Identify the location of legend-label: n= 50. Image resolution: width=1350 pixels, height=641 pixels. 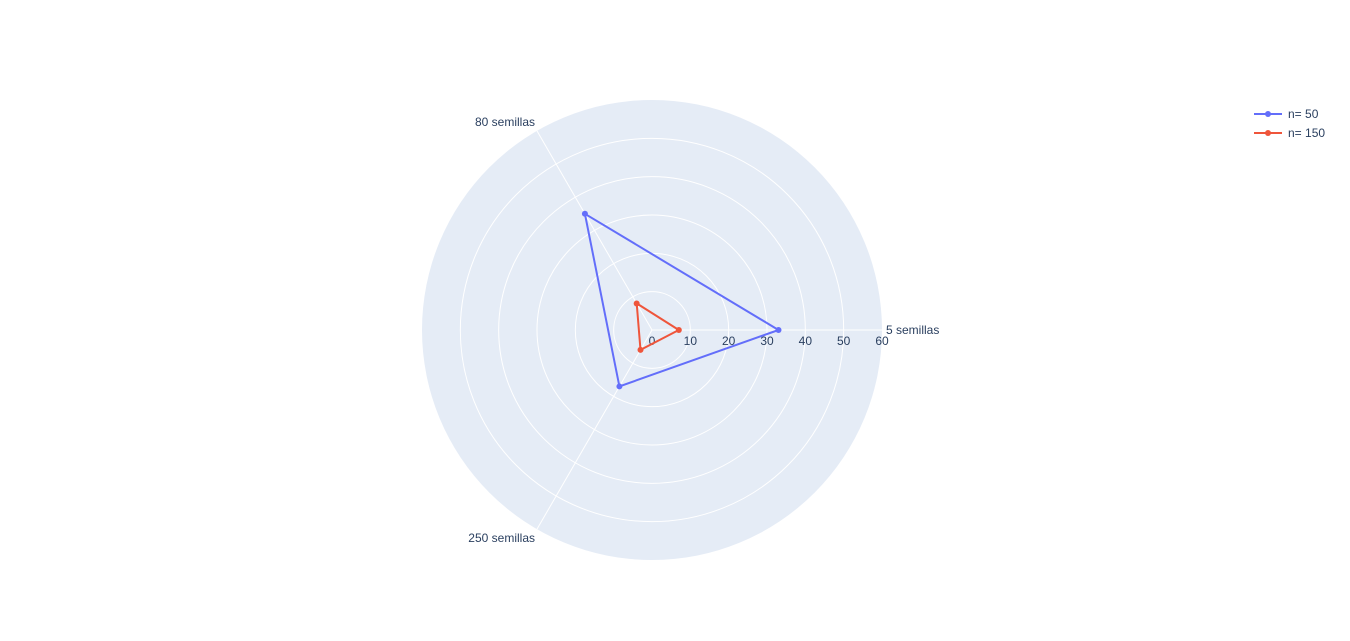
(1303, 114).